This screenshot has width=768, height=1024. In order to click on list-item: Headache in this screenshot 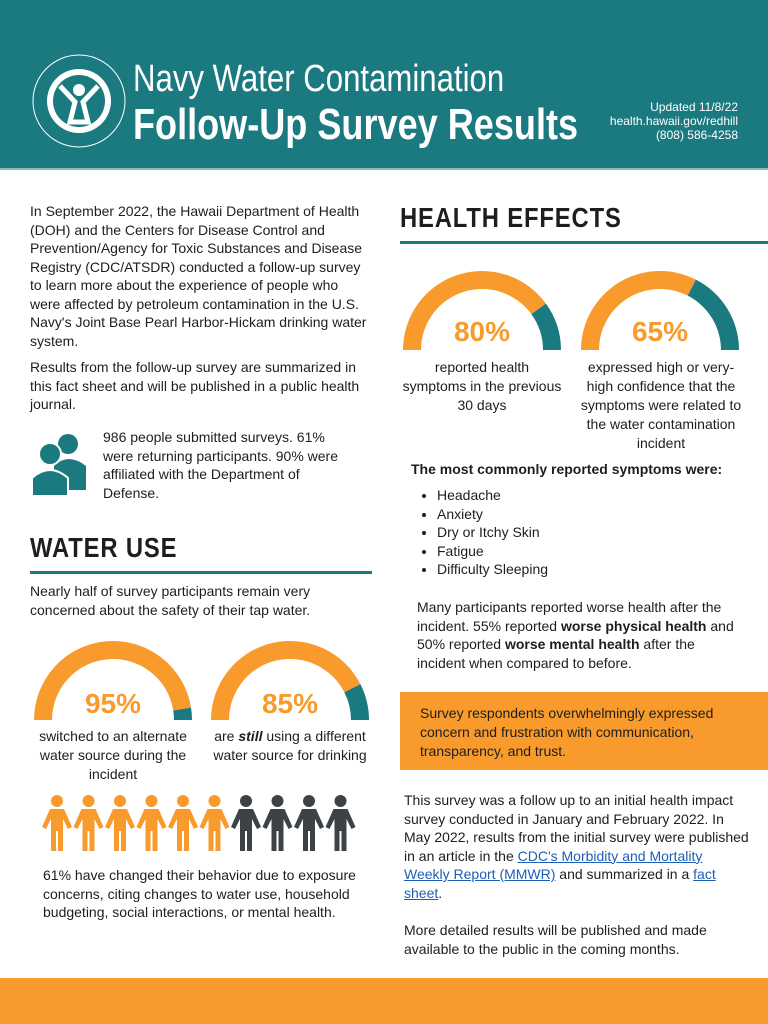, I will do `click(492, 495)`.